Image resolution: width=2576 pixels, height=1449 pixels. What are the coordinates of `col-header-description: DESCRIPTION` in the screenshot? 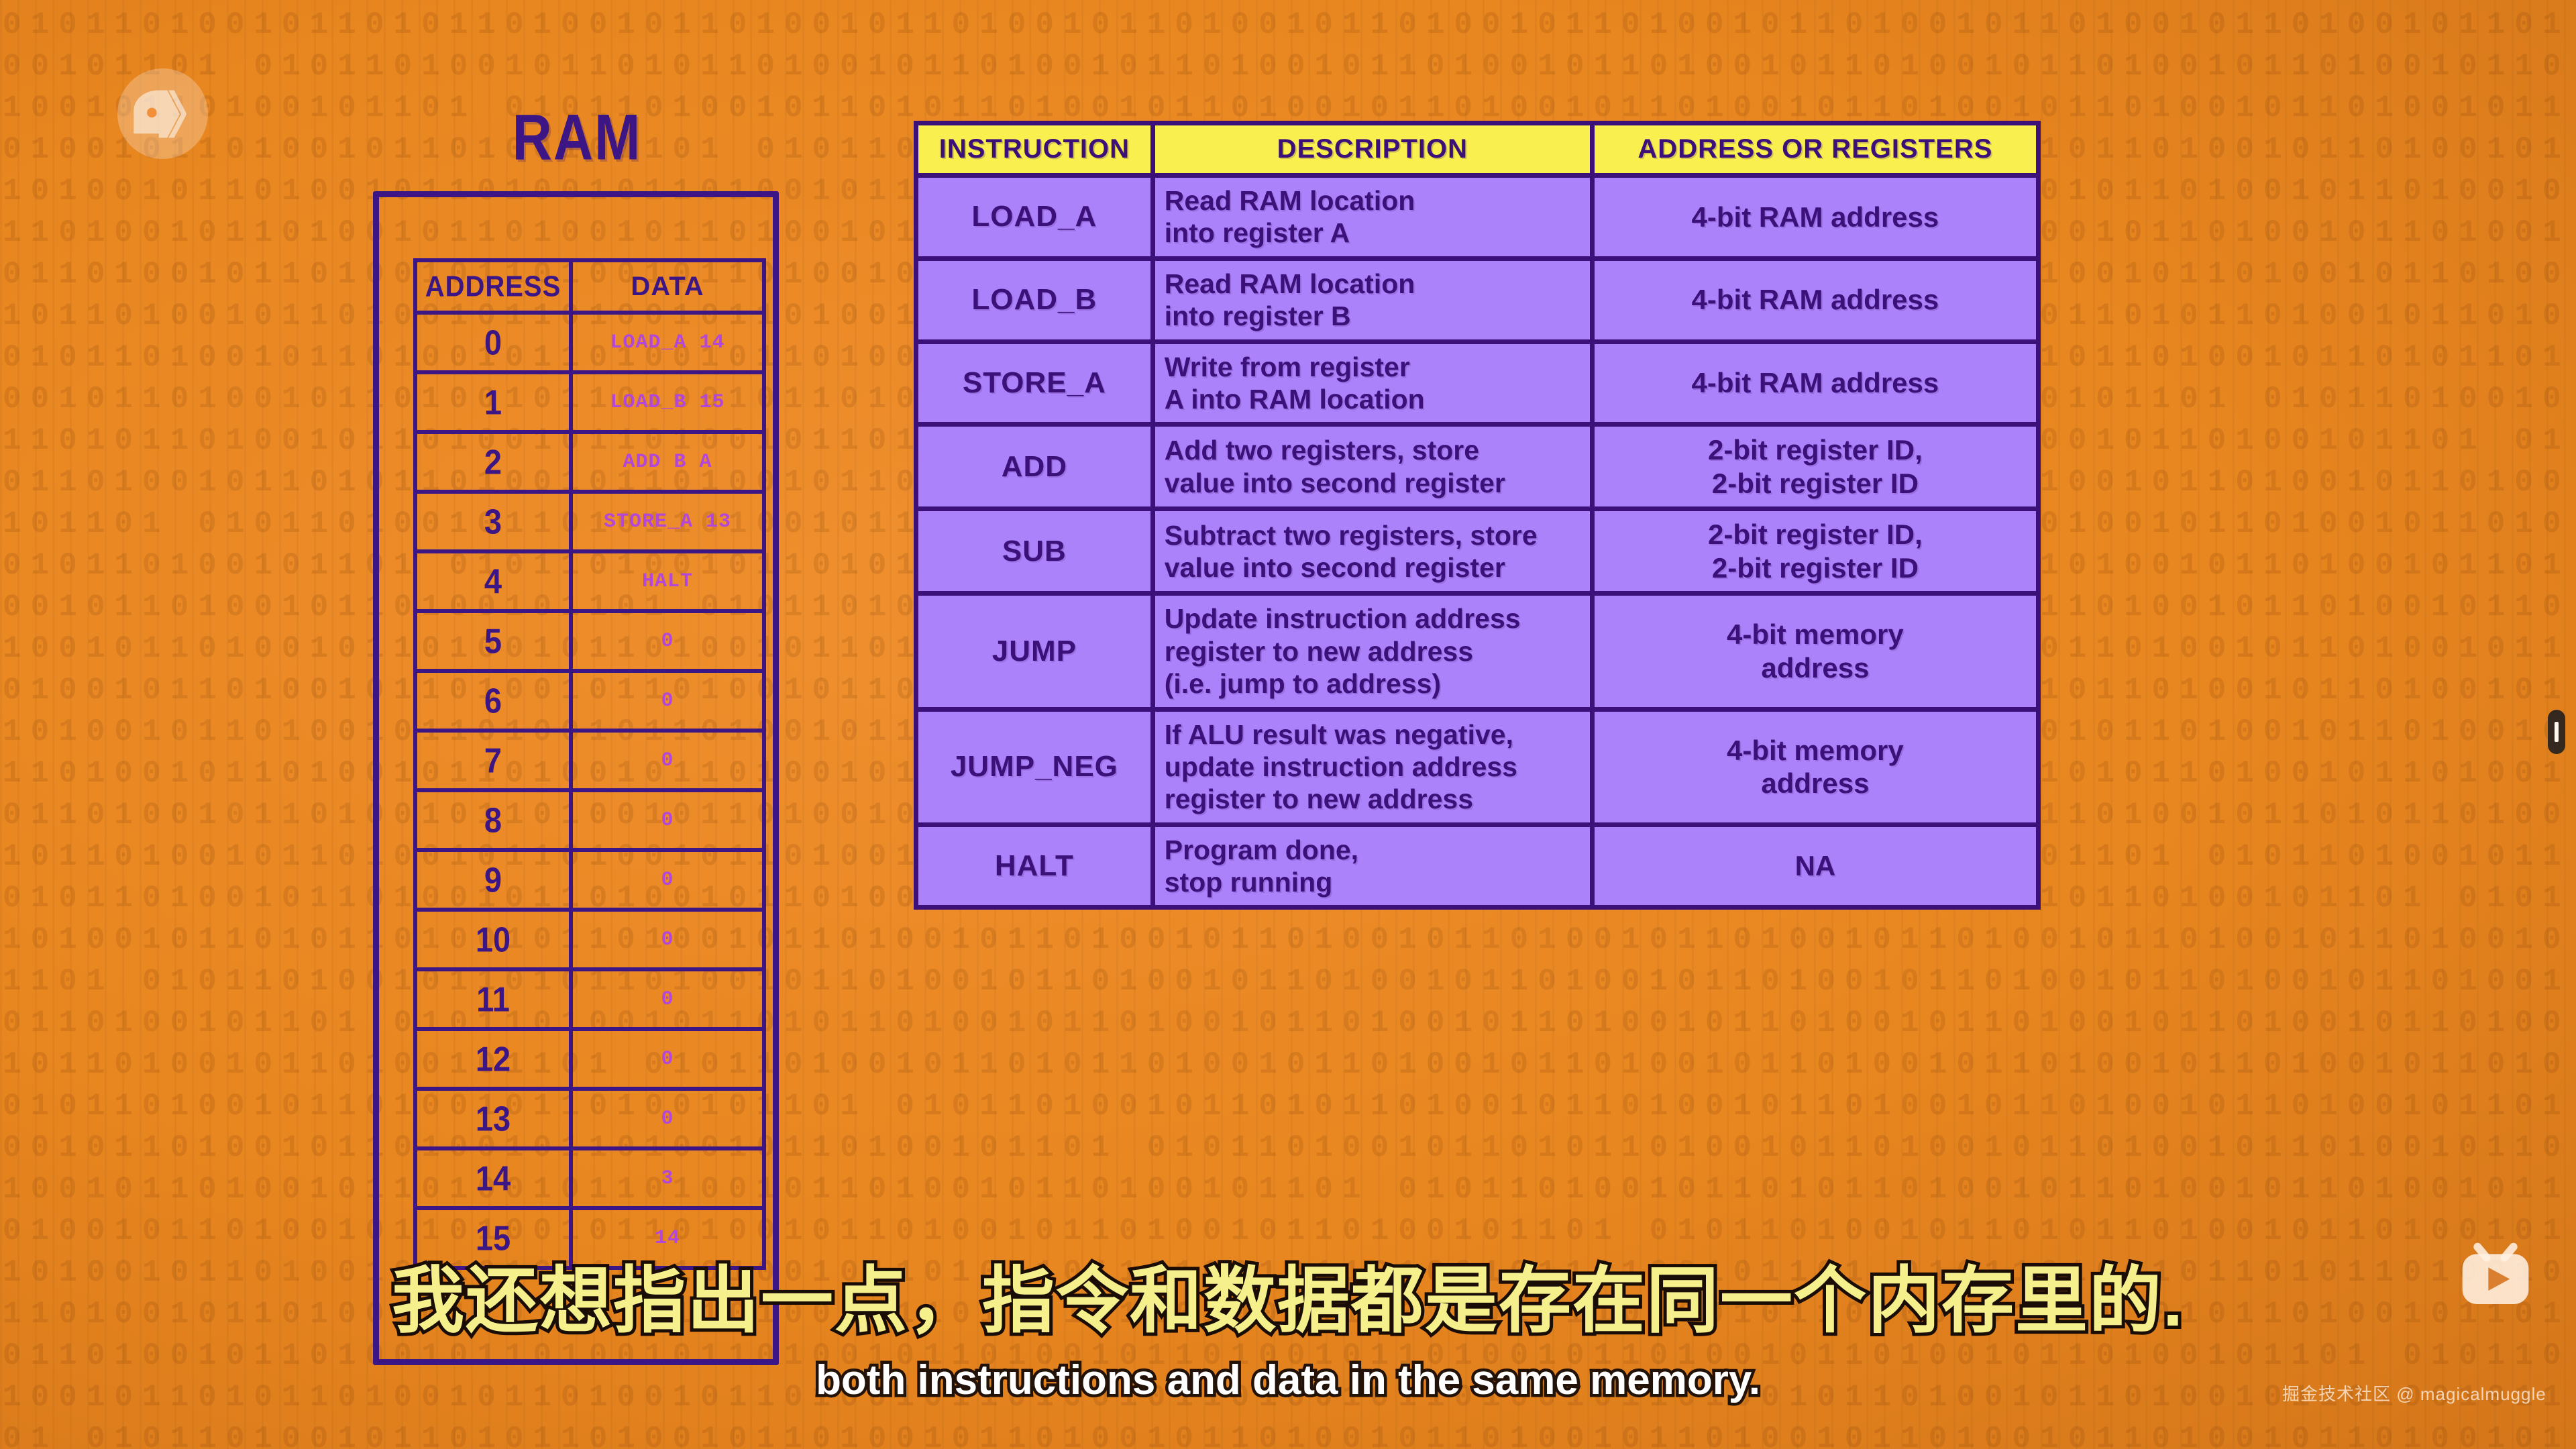 It's located at (1372, 149).